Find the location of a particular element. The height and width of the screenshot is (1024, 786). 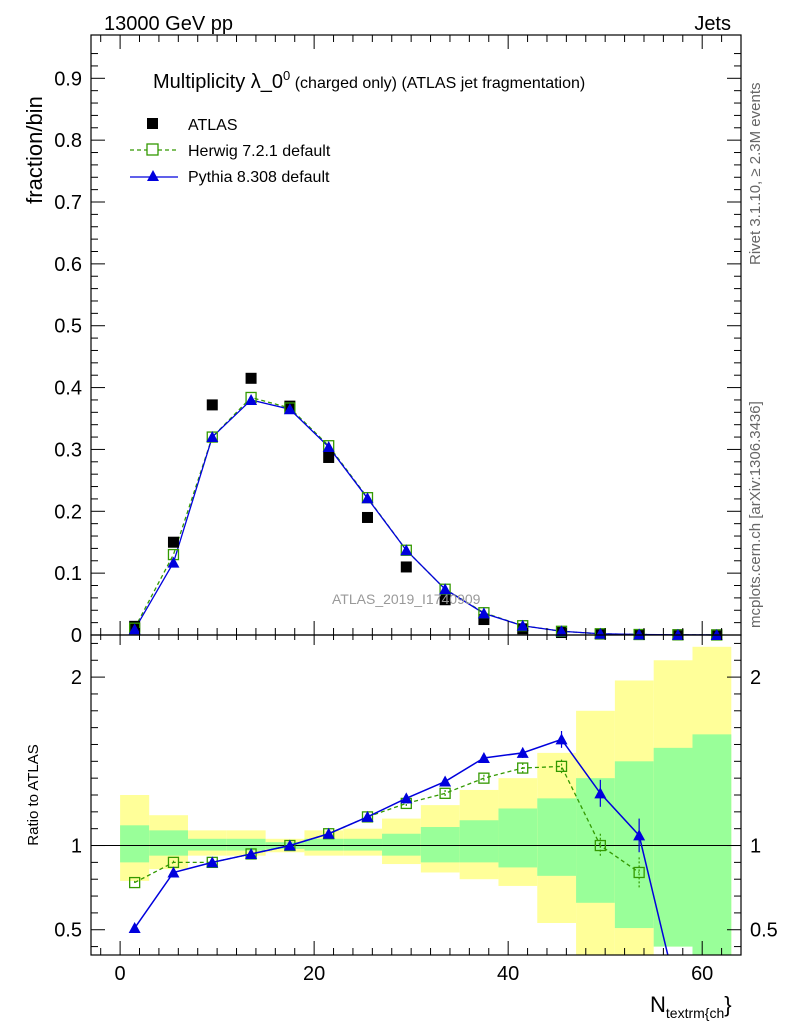

y-tick-label-main: 0 is located at coordinates (76, 636).